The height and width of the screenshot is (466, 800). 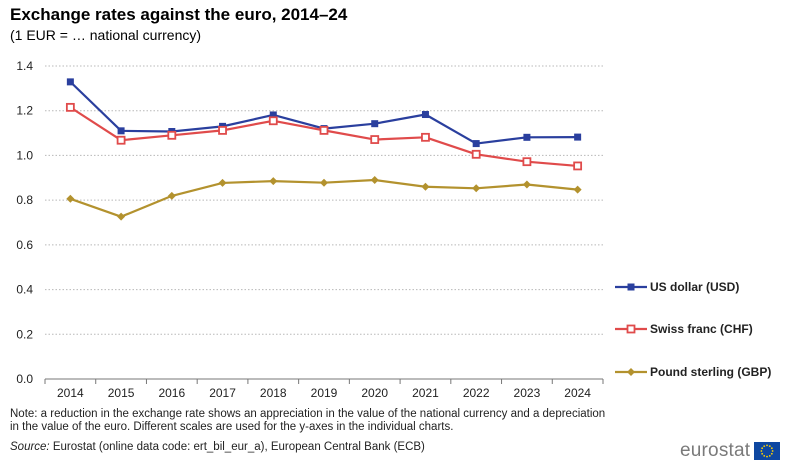 What do you see at coordinates (24, 200) in the screenshot?
I see `y-tick-label: 0.8` at bounding box center [24, 200].